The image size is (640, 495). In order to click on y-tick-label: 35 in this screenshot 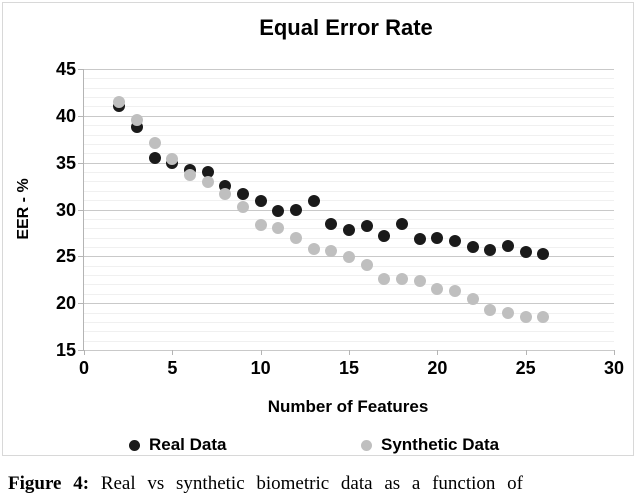, I will do `click(65, 162)`.